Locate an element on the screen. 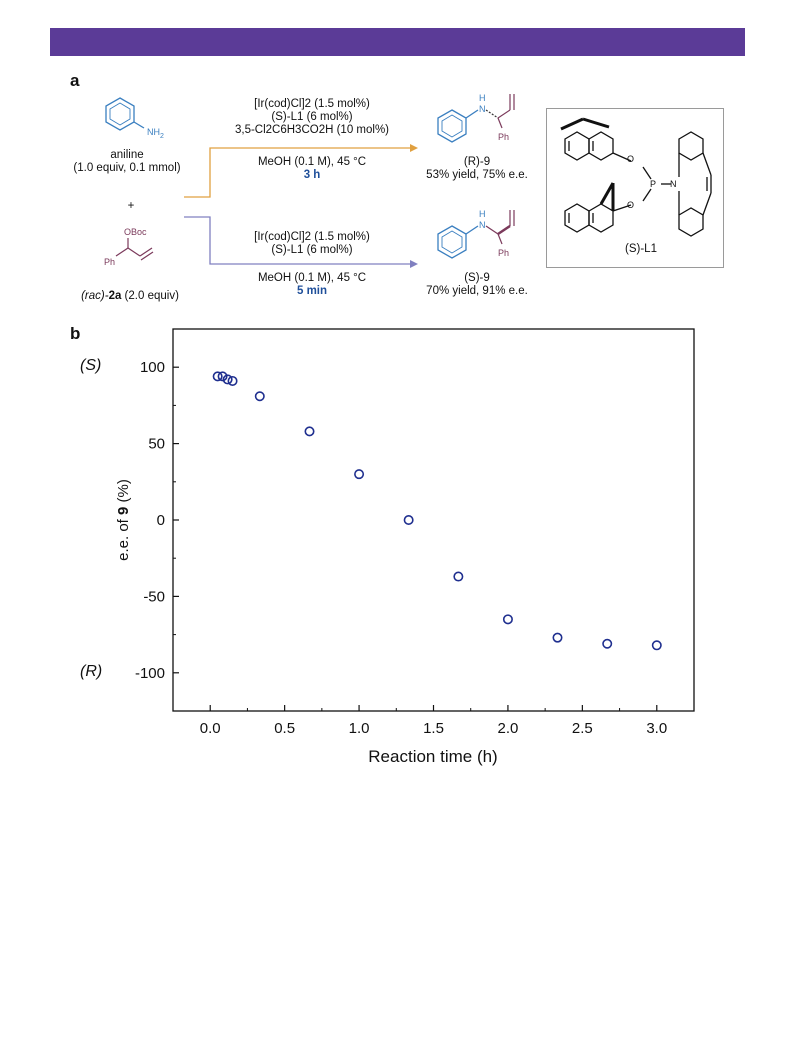  aniline-structure is located at coordinates (125, 114).